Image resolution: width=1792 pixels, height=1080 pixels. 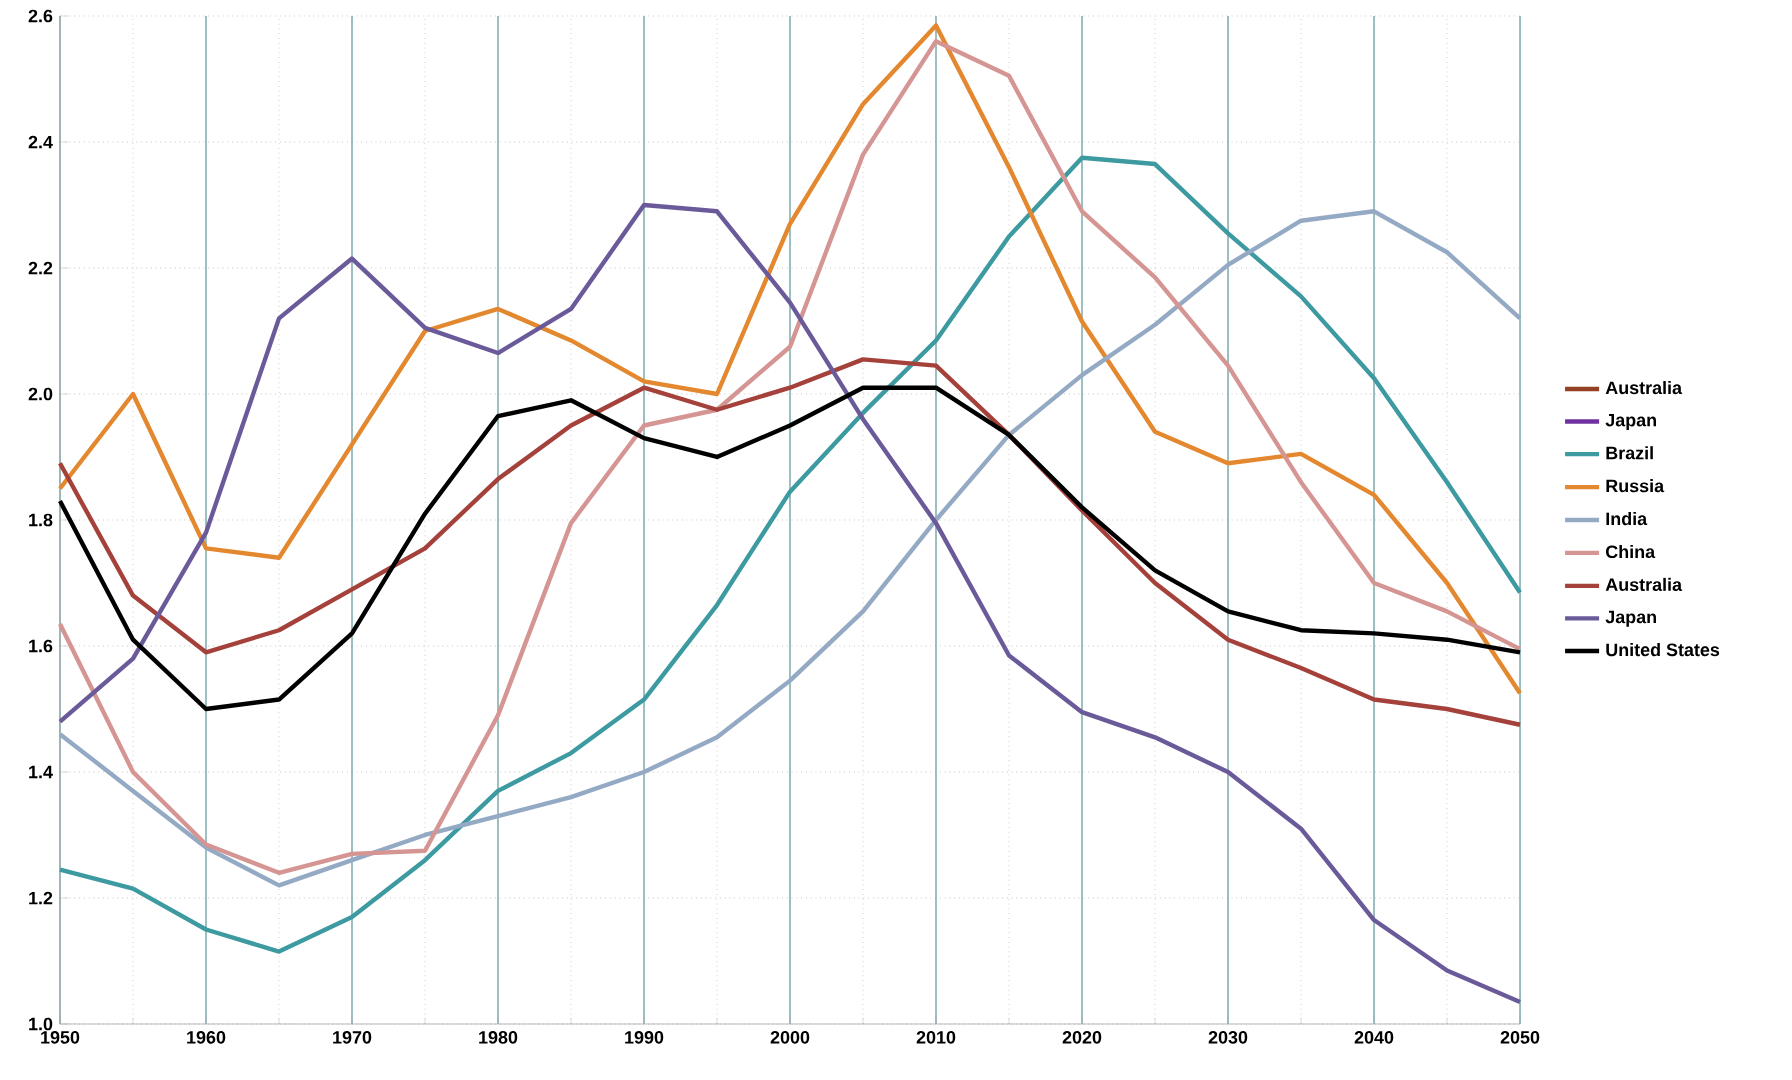 What do you see at coordinates (40, 142) in the screenshot?
I see `y-tick-label: 2.4` at bounding box center [40, 142].